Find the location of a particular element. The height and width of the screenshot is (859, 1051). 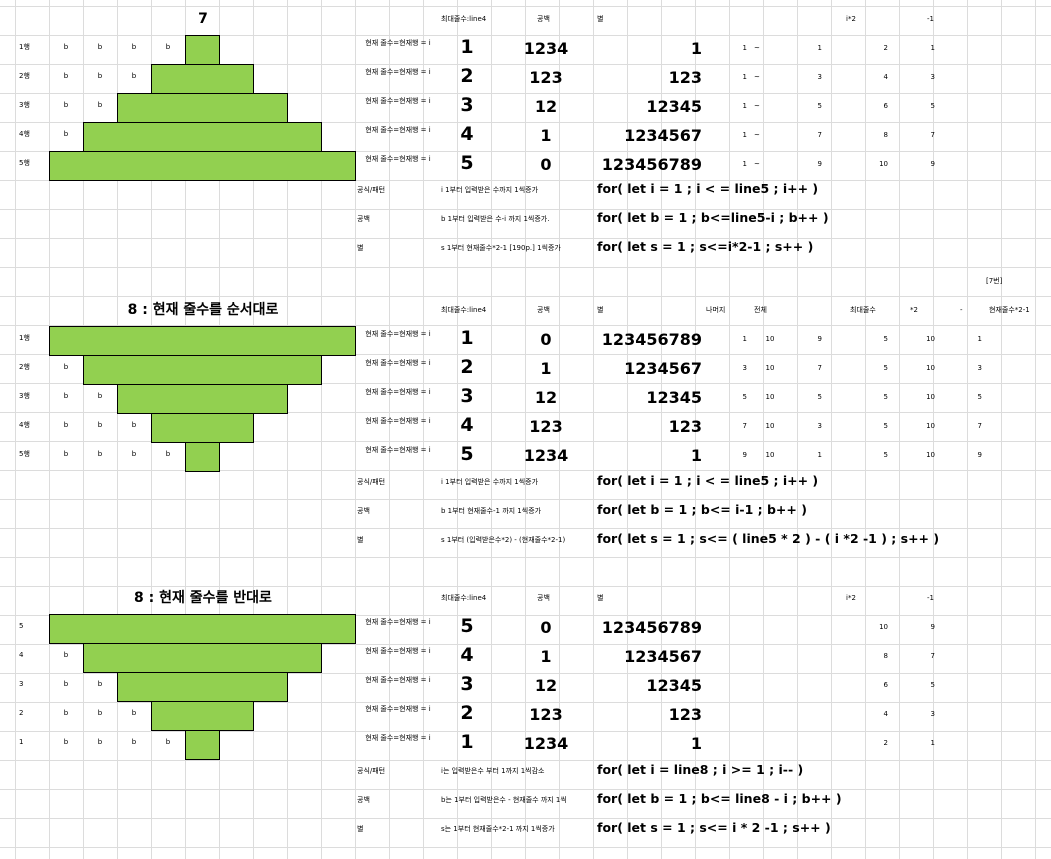

star-value: 123456789 is located at coordinates (651, 164).